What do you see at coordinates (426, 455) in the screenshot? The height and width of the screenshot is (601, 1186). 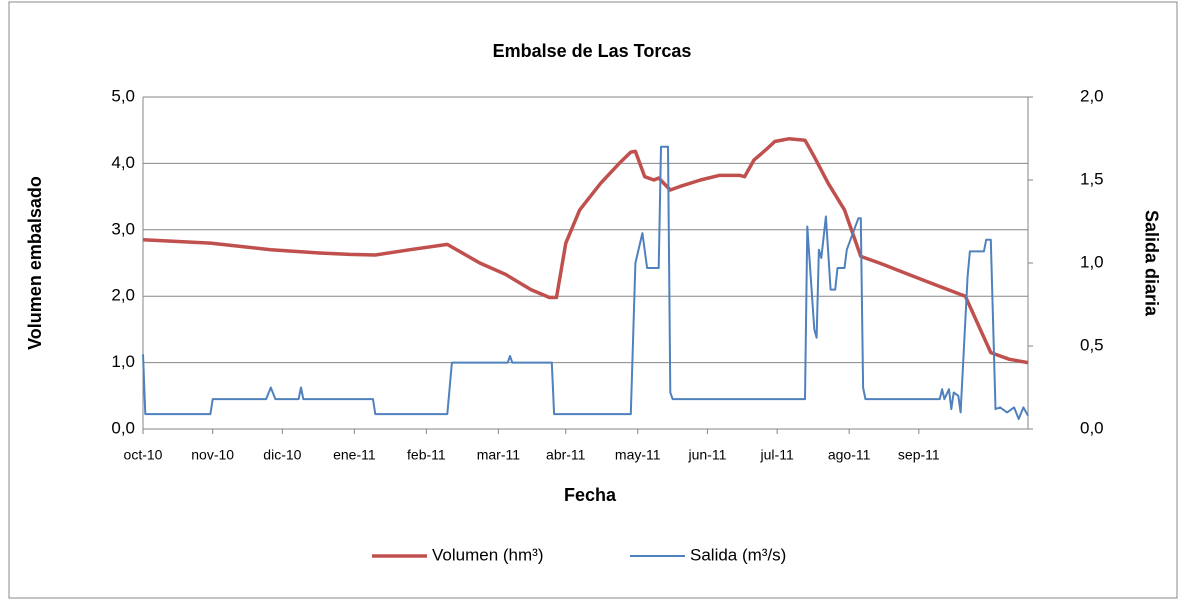 I see `x-tick-label: feb-11` at bounding box center [426, 455].